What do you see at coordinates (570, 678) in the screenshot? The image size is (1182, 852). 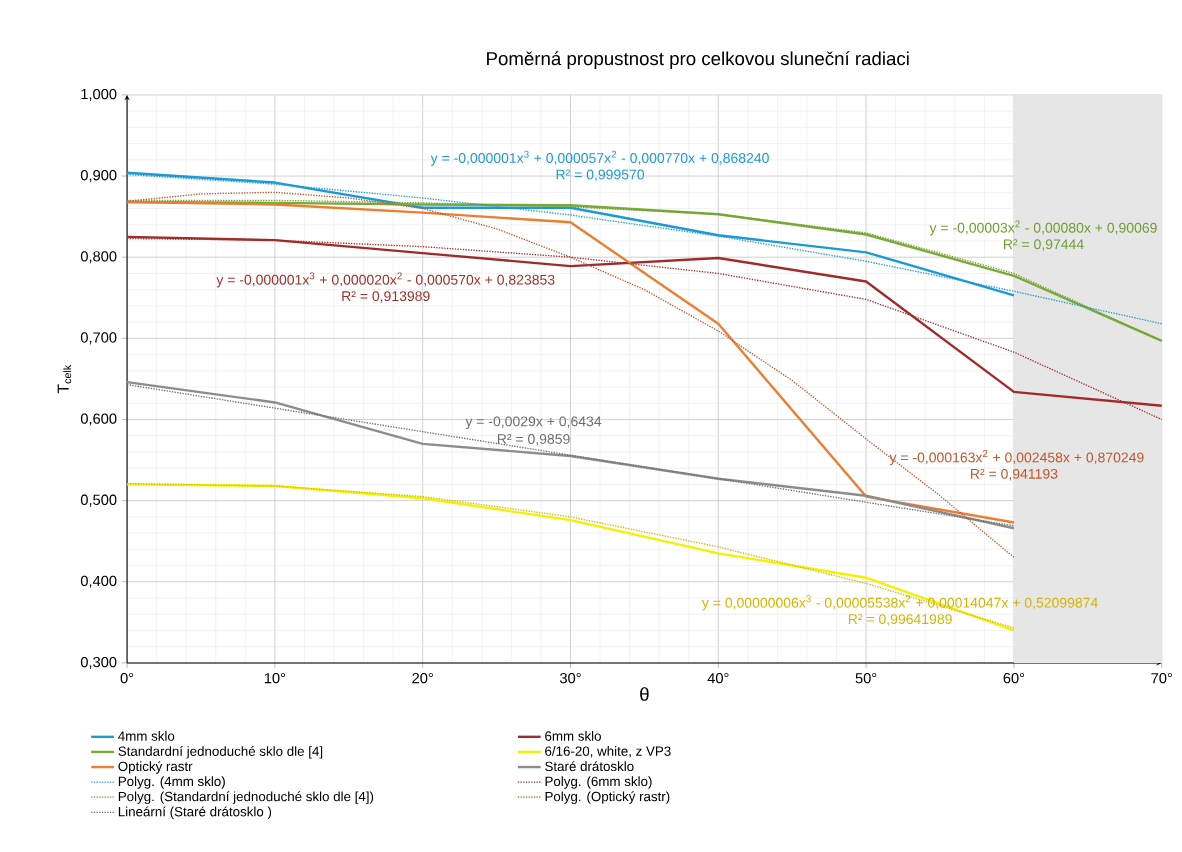 I see `x-tick-label: 30°` at bounding box center [570, 678].